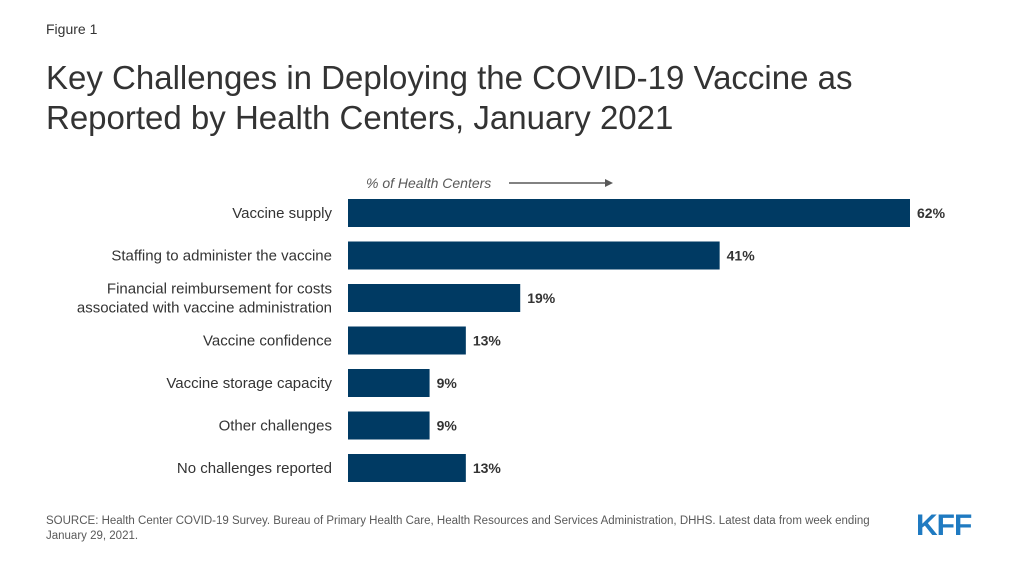  Describe the element at coordinates (72, 29) in the screenshot. I see `figure-label: Figure 1` at that location.